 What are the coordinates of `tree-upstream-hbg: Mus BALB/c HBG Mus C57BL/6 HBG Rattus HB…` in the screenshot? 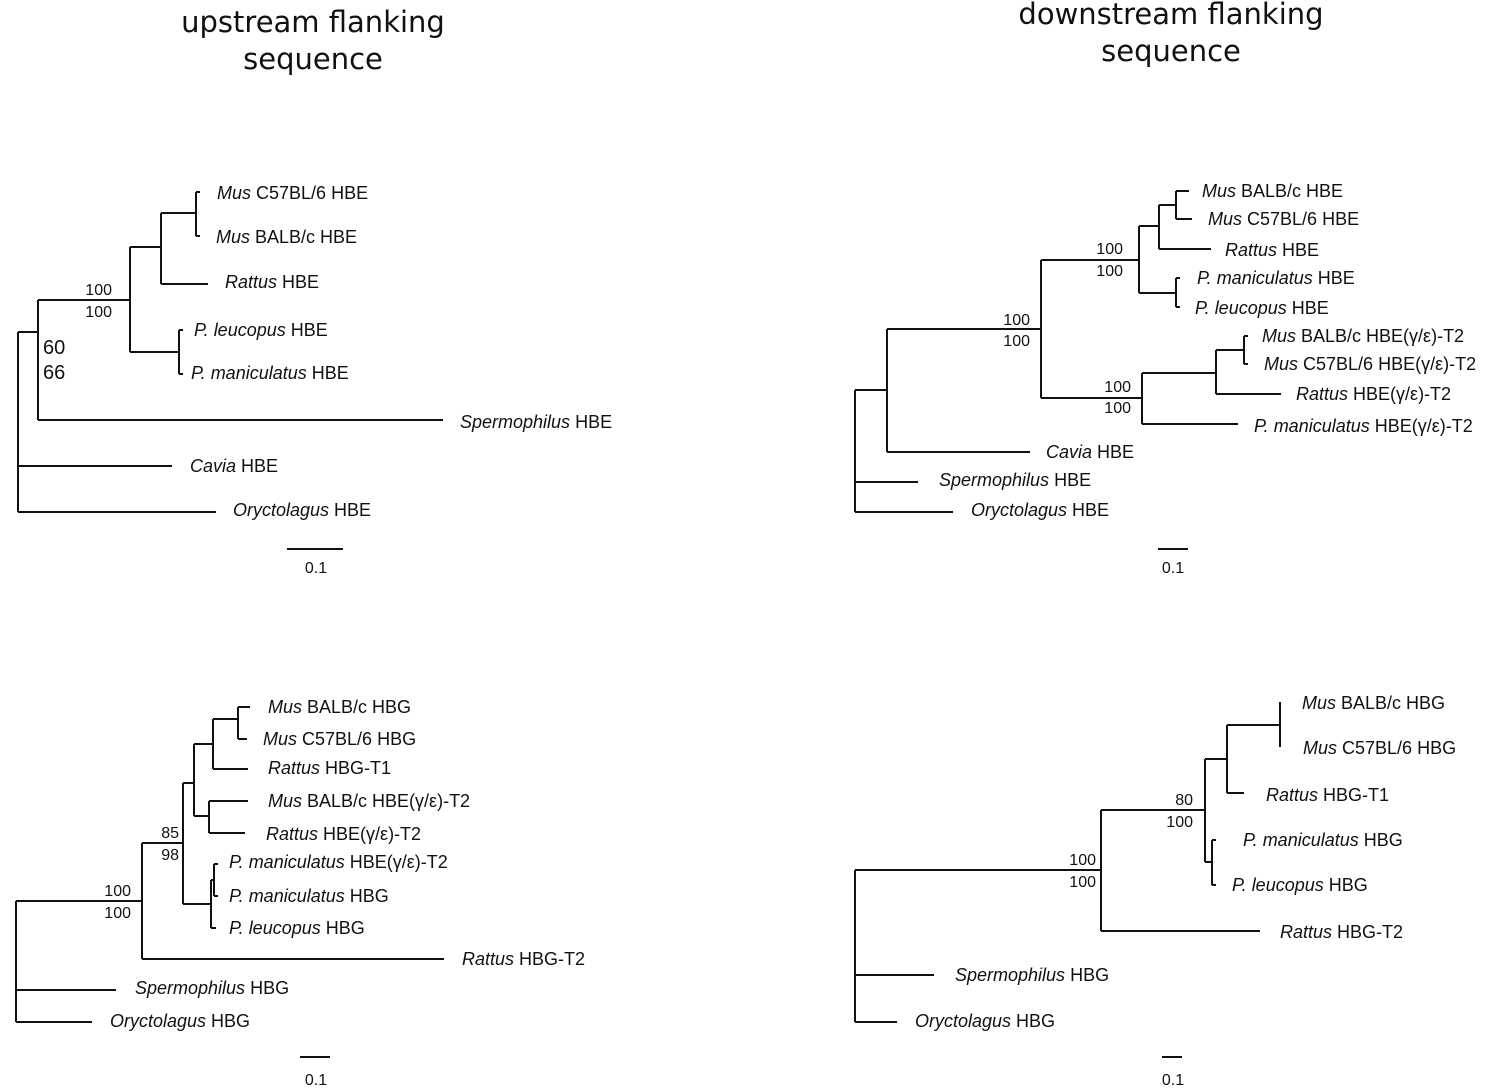 It's located at (300, 893).